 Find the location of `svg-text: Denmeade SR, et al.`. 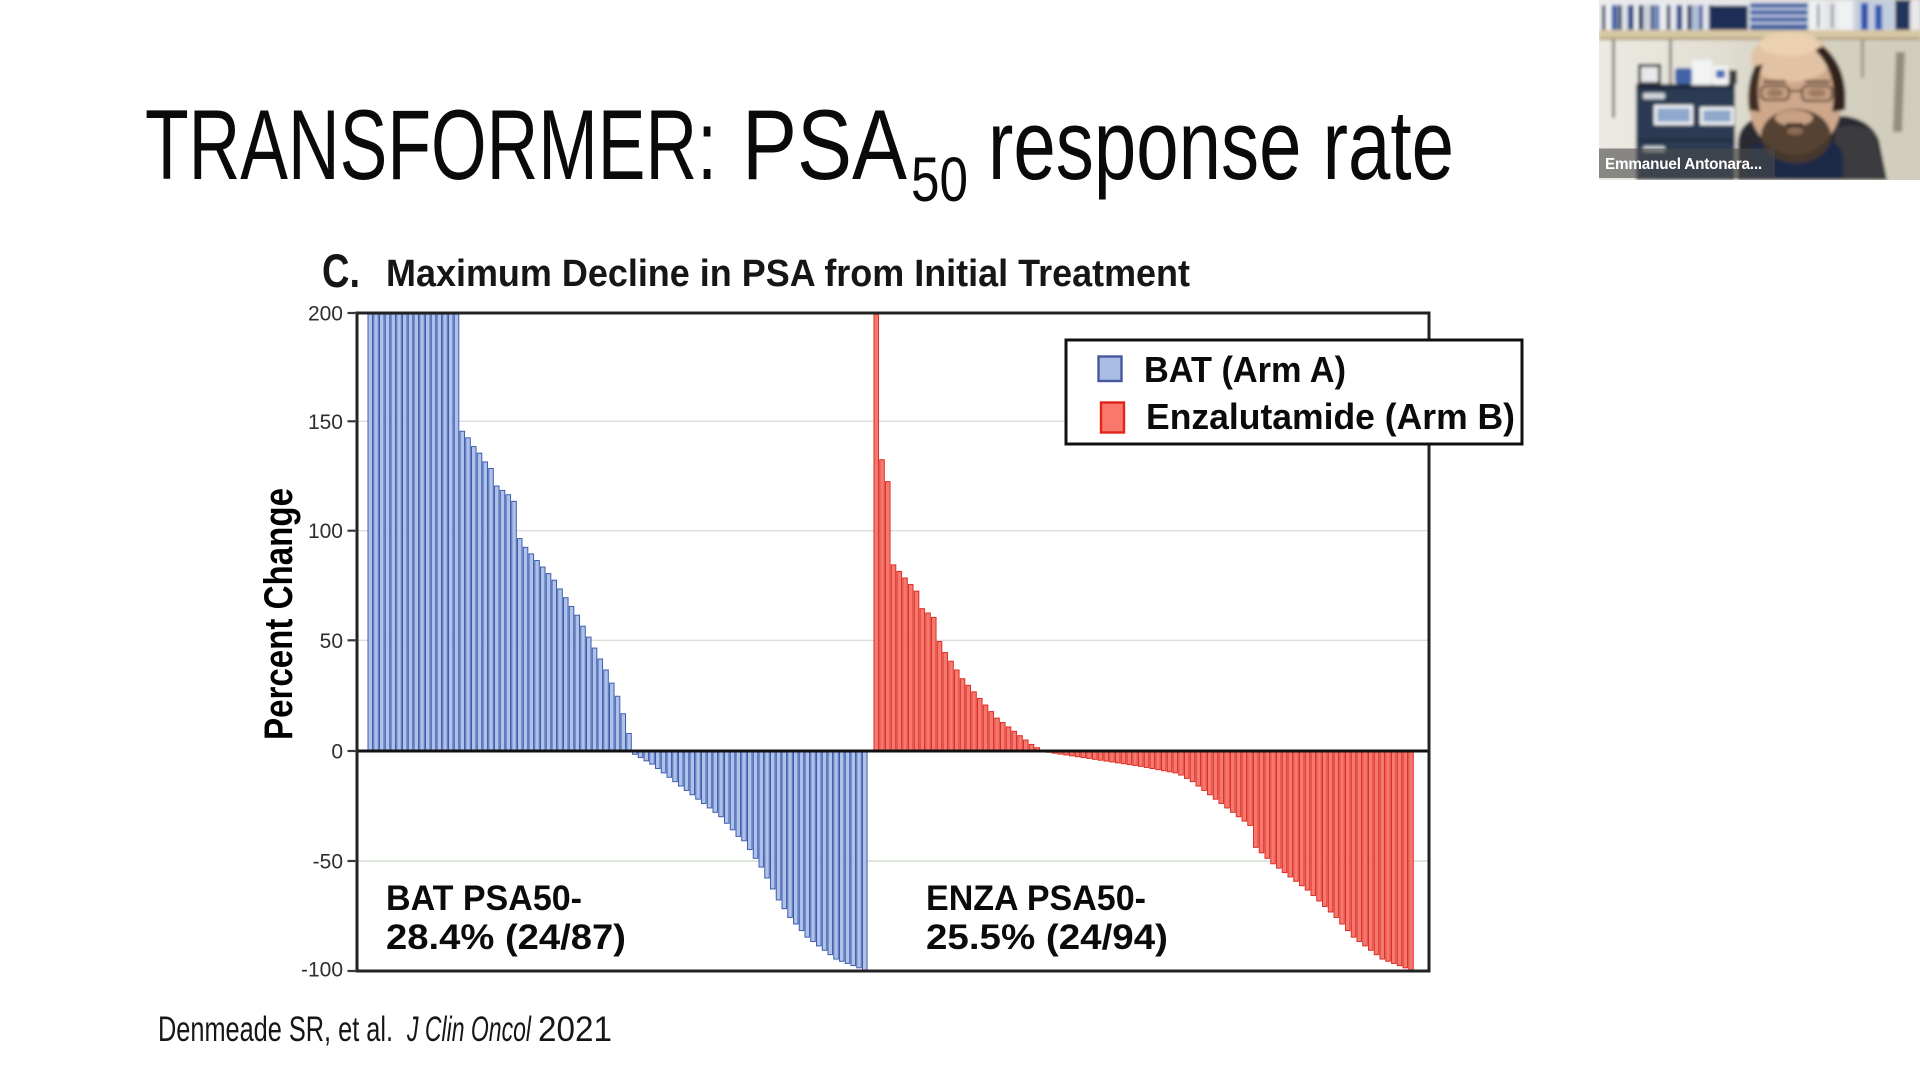

svg-text: Denmeade SR, et al. is located at coordinates (275, 1029).